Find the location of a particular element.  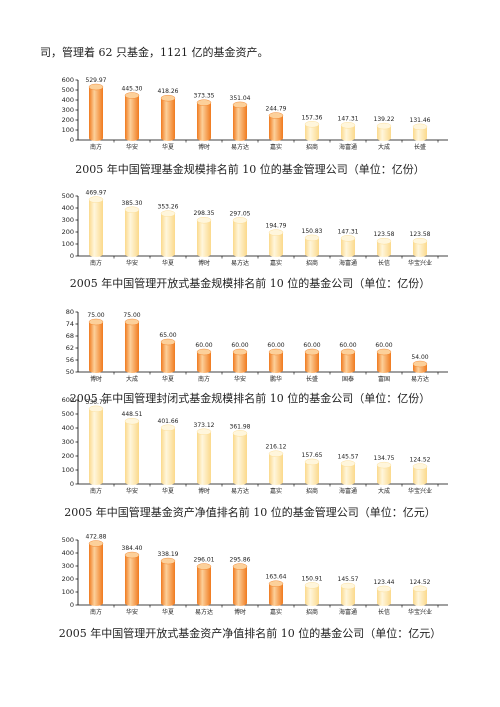

data-label: 123.58 is located at coordinates (384, 234).